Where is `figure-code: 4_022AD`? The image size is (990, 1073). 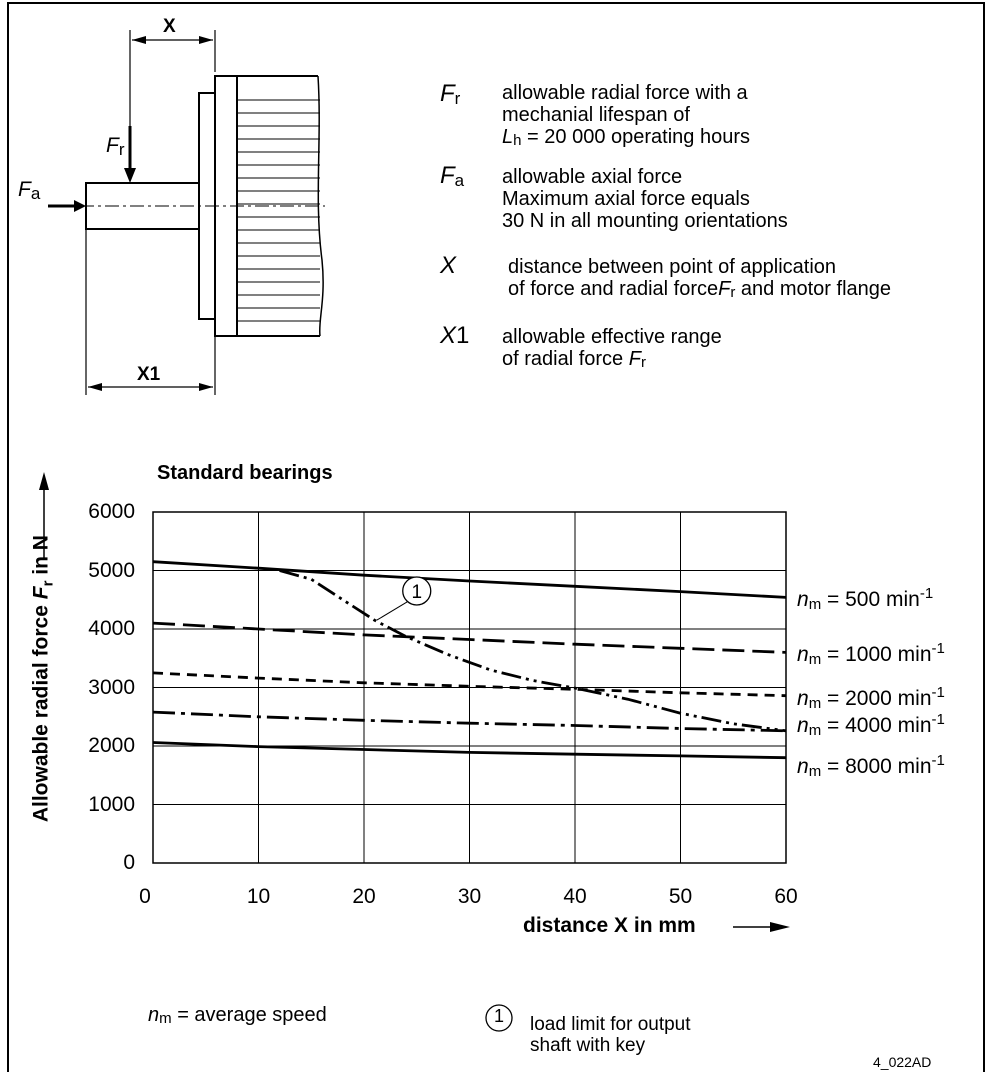
figure-code: 4_022AD is located at coordinates (902, 1062).